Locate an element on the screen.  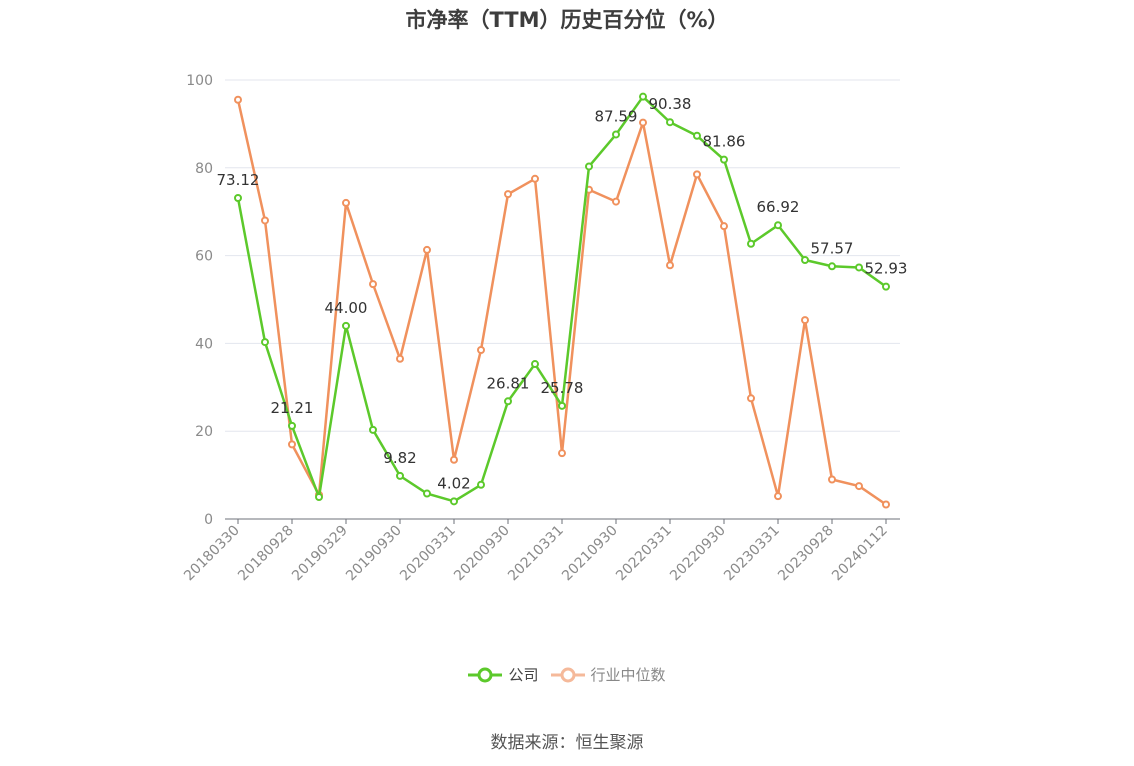
x-tick-label: 20180928 is located at coordinates (266, 554).